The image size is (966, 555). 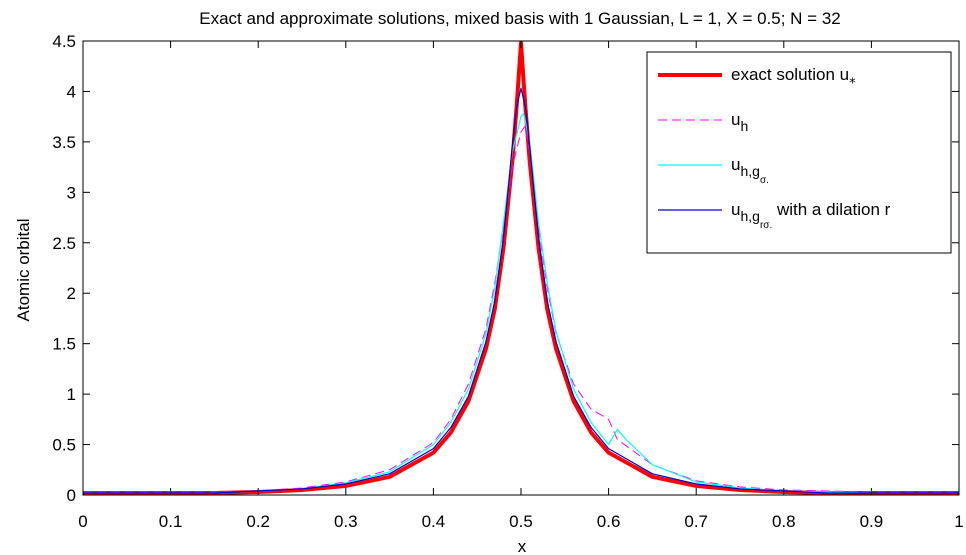 I want to click on x-tick-label: 1, so click(x=958, y=521).